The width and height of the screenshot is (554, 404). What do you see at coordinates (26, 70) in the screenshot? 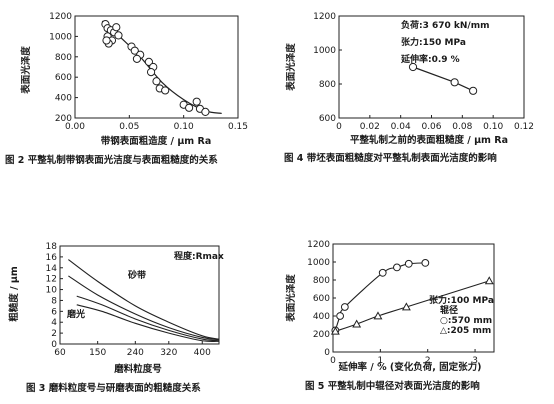
I see `fig2-y-axis-label: 表面光泽度` at bounding box center [26, 70].